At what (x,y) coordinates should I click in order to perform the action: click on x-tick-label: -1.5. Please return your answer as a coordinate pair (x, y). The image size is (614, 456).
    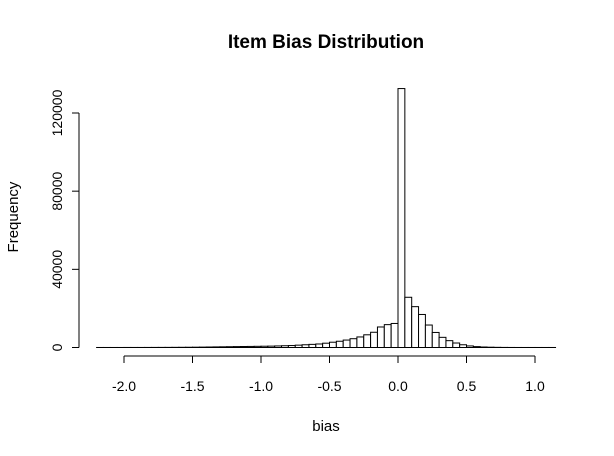
    Looking at the image, I should click on (192, 386).